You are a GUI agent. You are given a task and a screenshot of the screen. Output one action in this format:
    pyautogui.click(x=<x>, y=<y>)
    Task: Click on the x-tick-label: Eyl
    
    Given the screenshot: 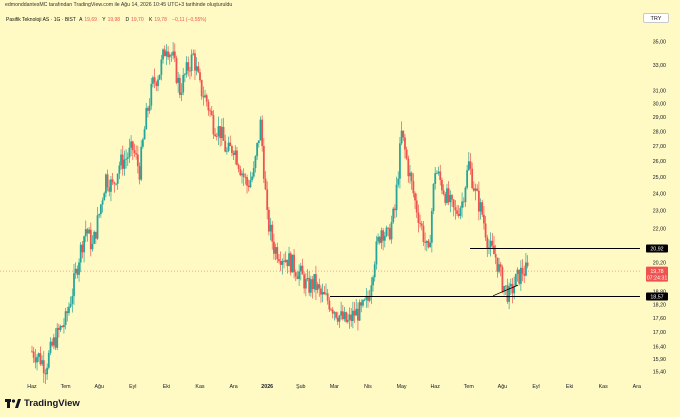 What is the action you would take?
    pyautogui.click(x=535, y=387)
    